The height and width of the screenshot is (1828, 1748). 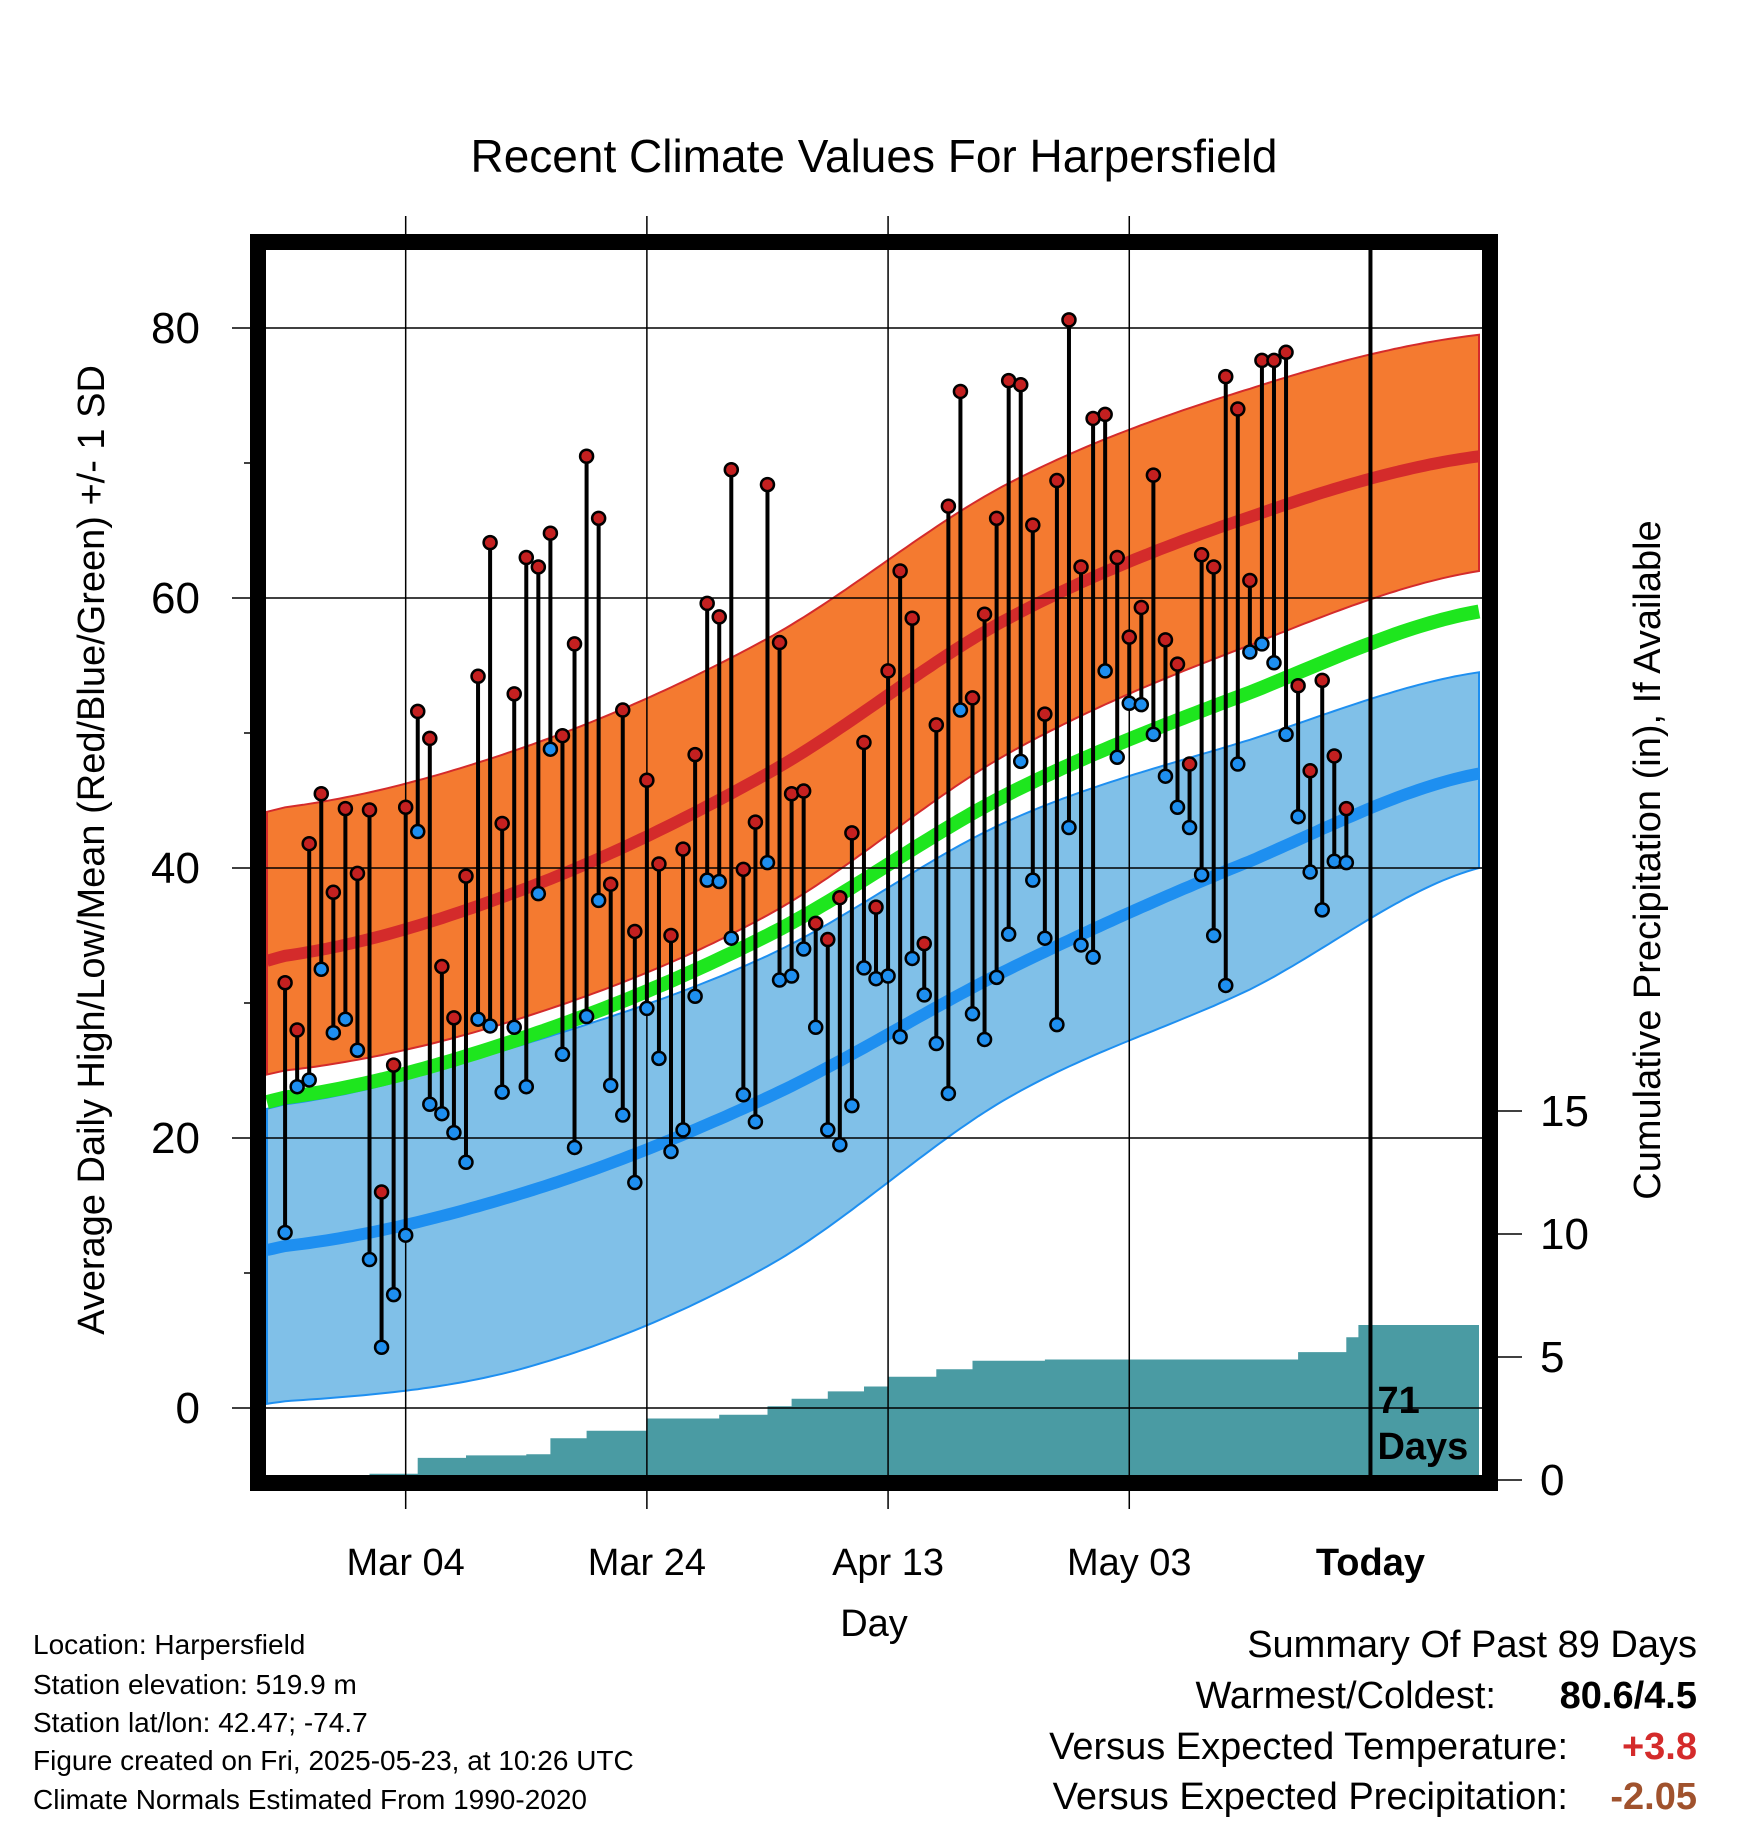 What do you see at coordinates (1370, 1563) in the screenshot?
I see `x-tick-label: Today` at bounding box center [1370, 1563].